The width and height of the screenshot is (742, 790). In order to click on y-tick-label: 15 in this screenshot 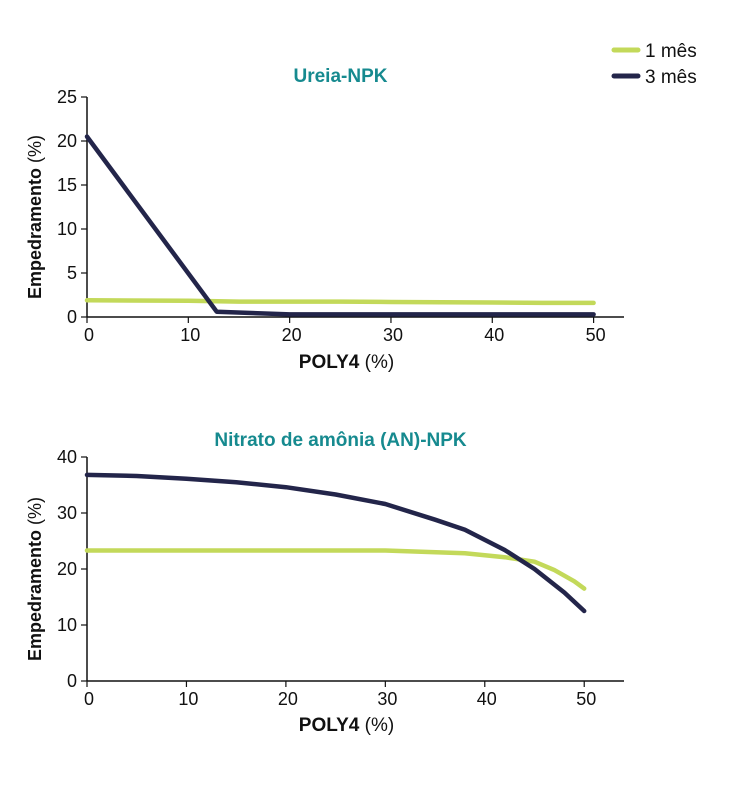, I will do `click(67, 185)`.